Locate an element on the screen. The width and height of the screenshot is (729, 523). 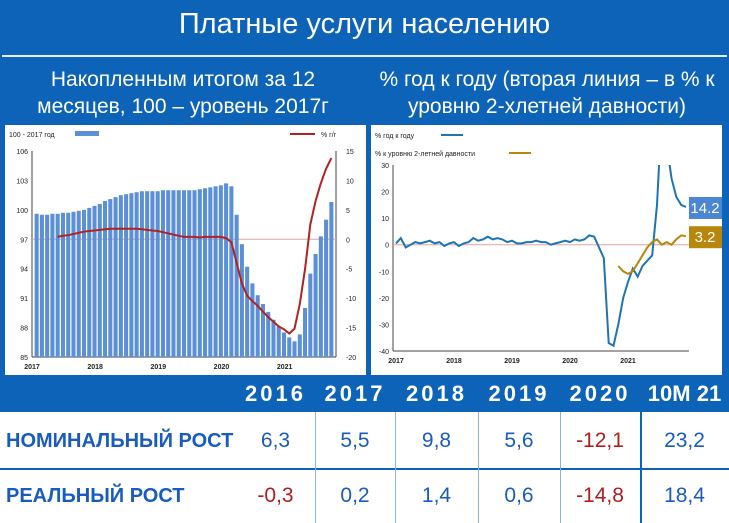
left-y-tick: 88 is located at coordinates (24, 329).